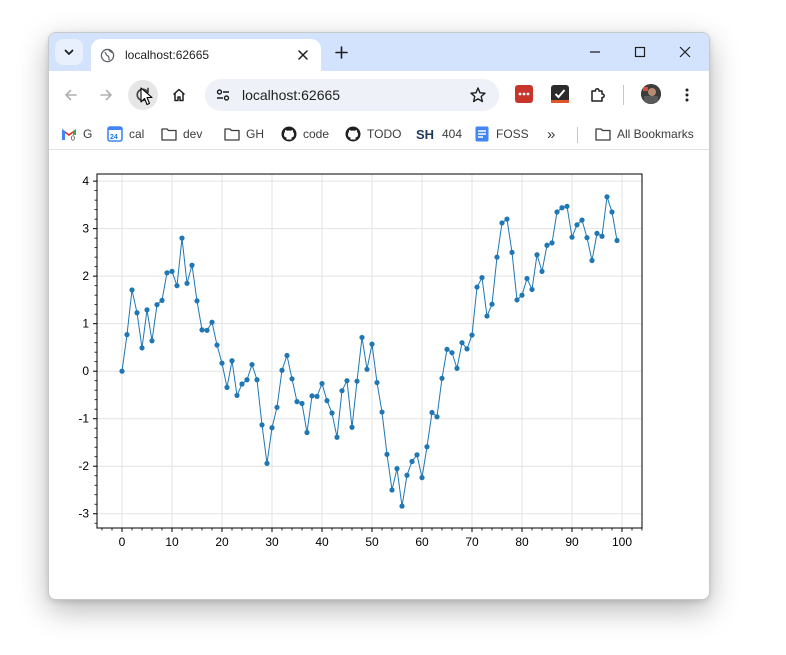 The height and width of the screenshot is (655, 786). I want to click on bookmark-todo: TODO, so click(373, 134).